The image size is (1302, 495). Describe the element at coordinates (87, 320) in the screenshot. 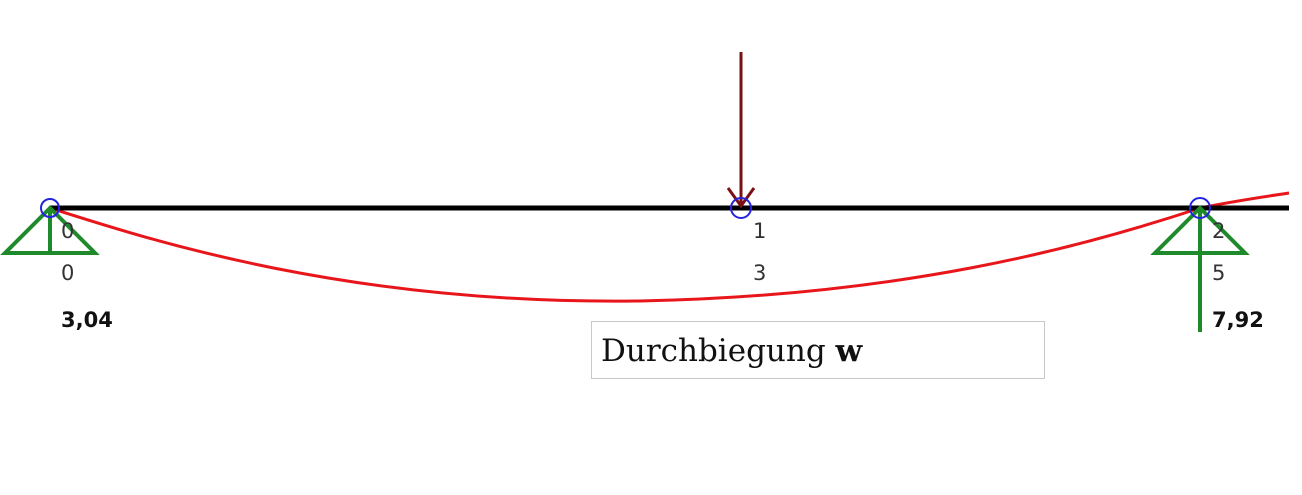

I see `left-reaction-value: 3,04` at that location.